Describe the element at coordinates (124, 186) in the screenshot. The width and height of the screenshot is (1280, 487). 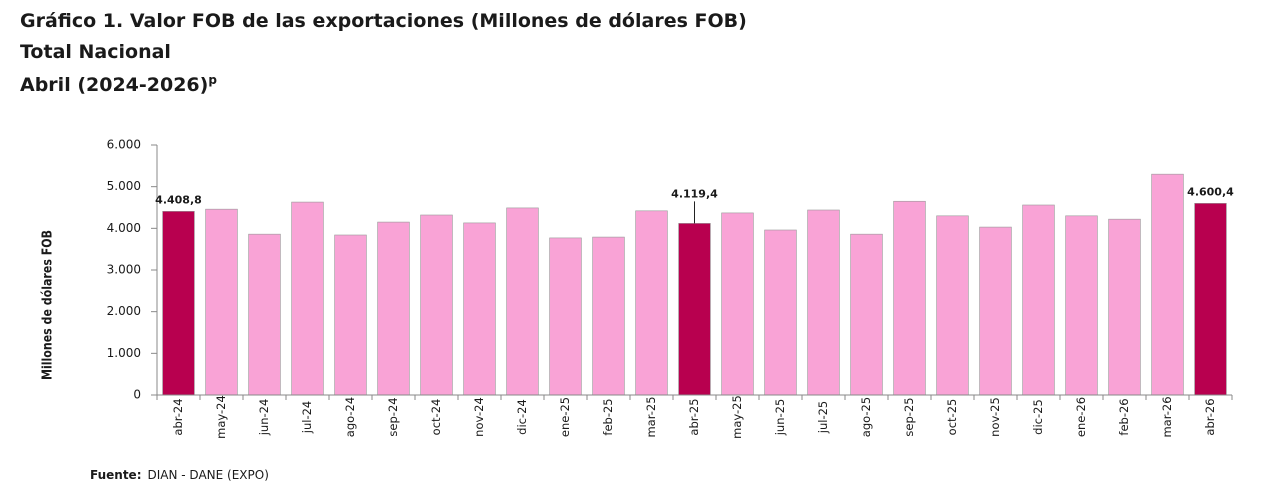
I see `y-tick-label: 5.000` at that location.